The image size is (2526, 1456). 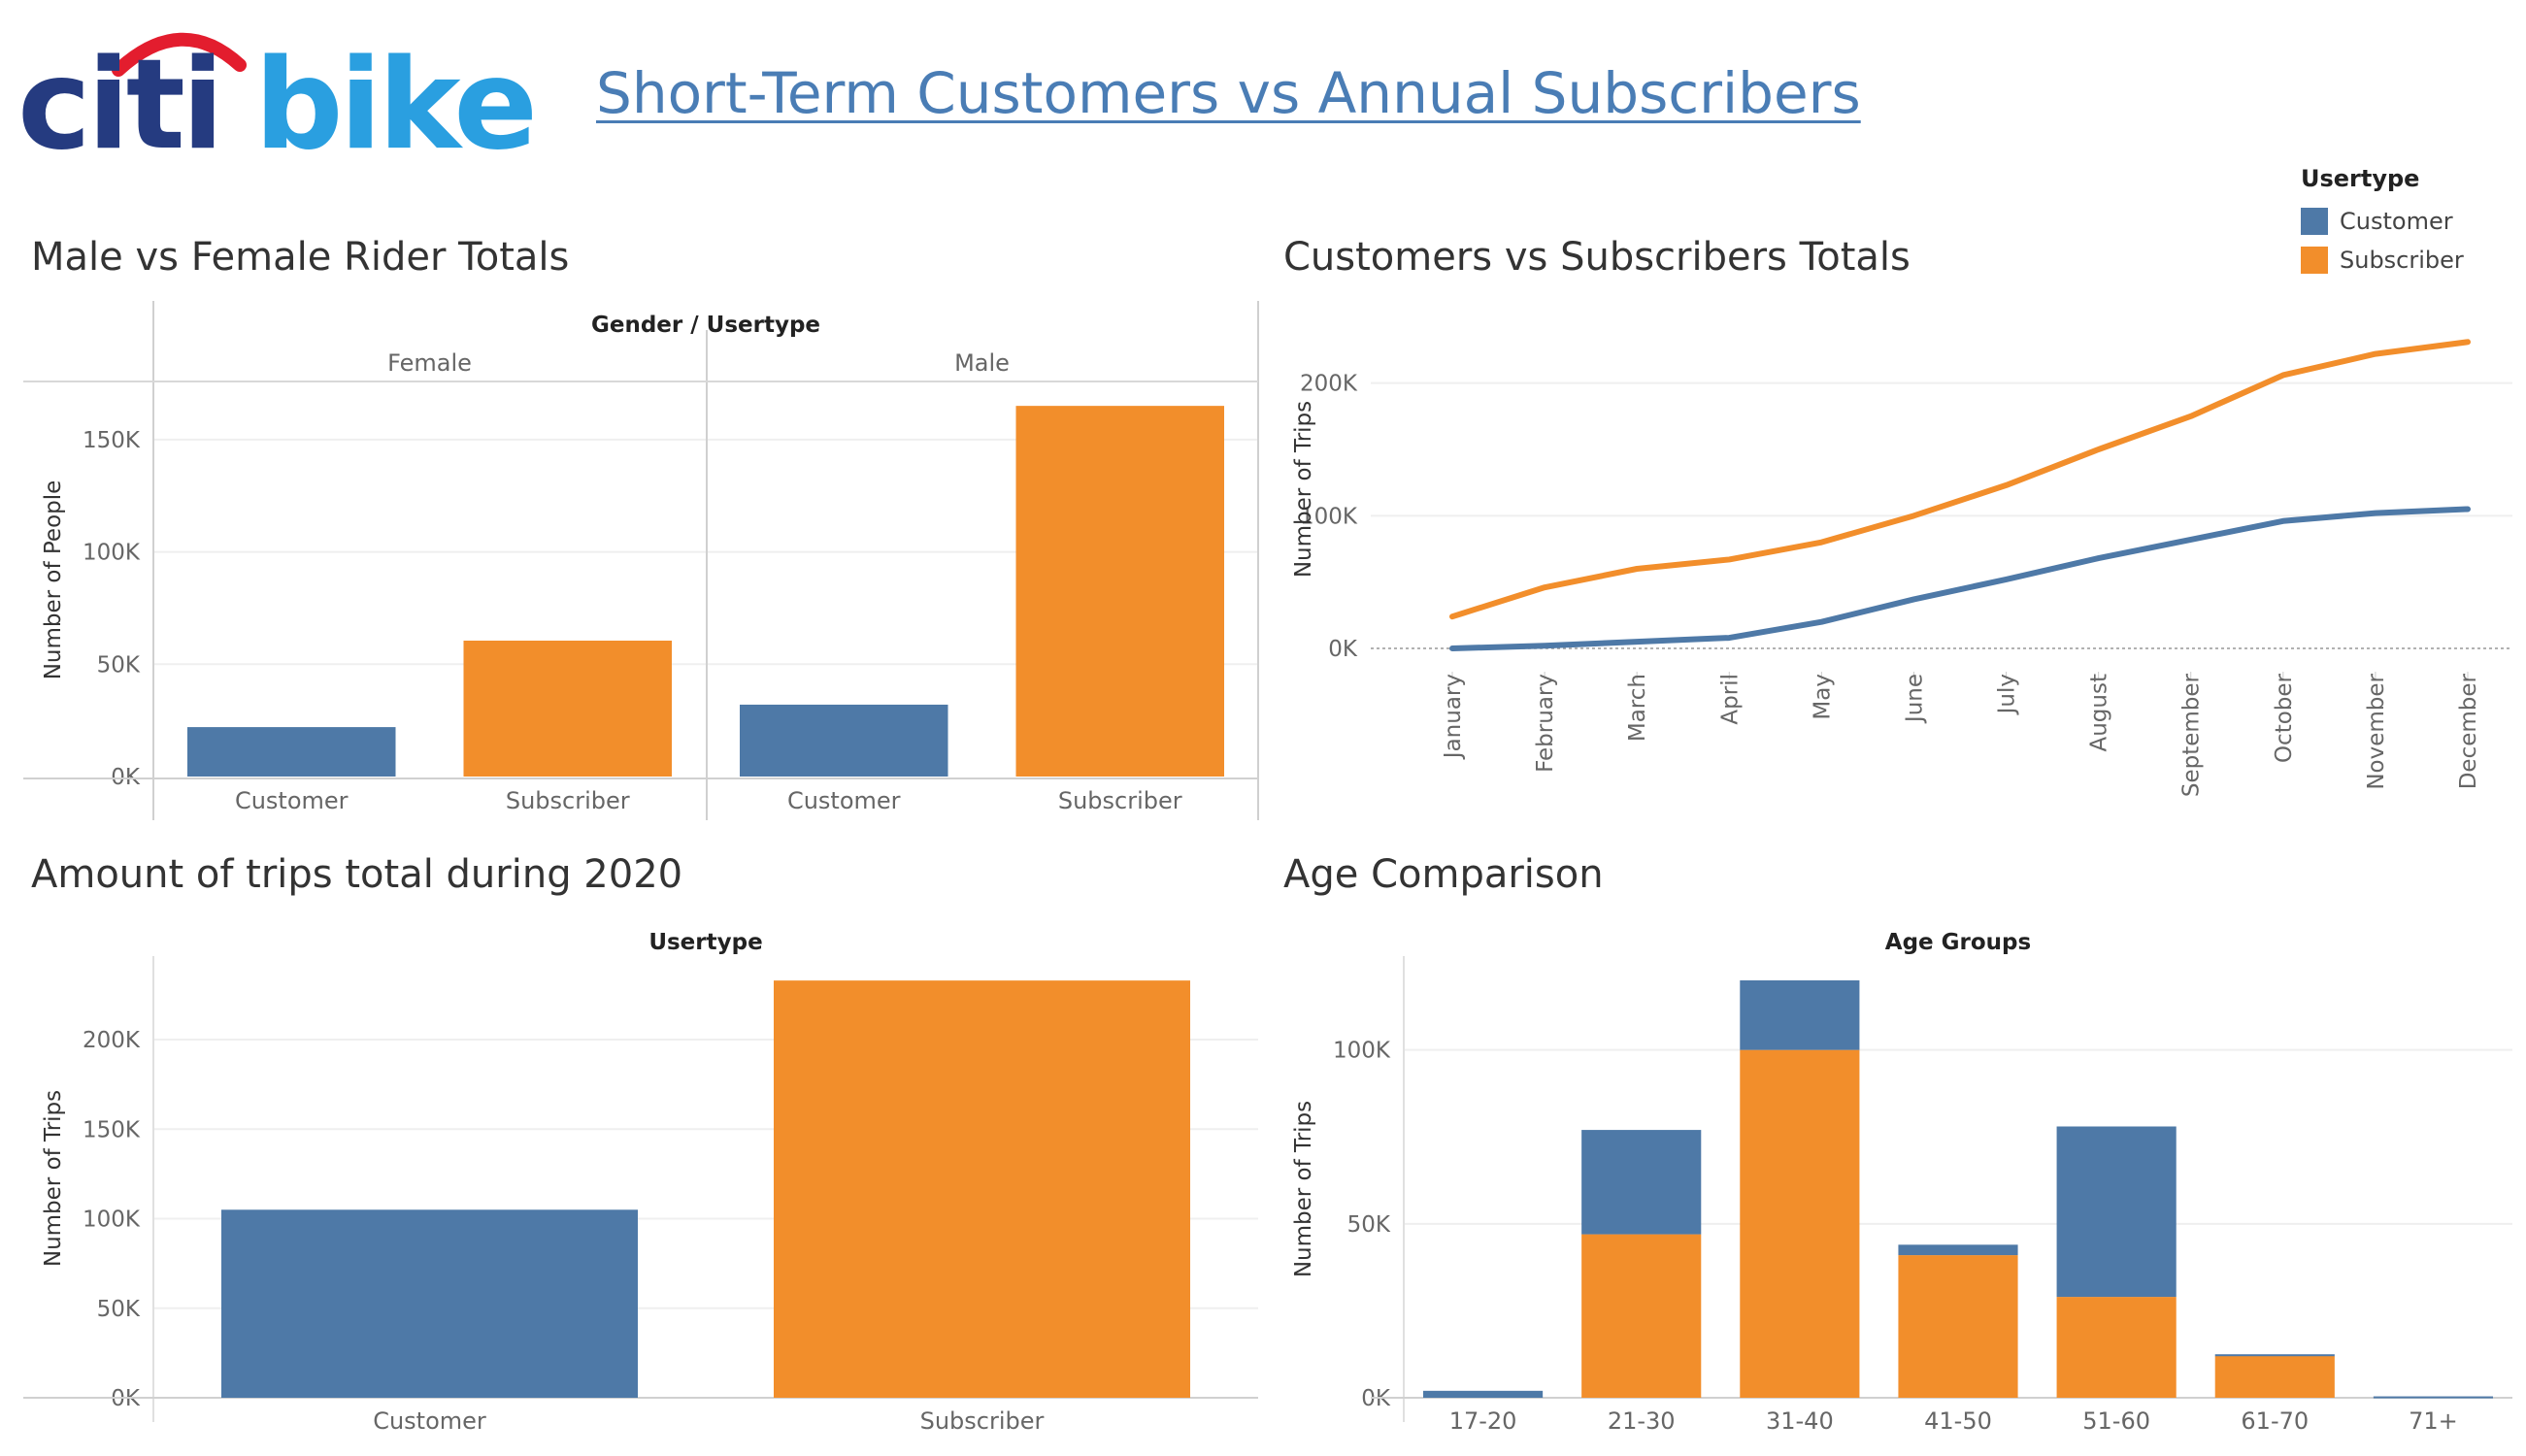 What do you see at coordinates (567, 708) in the screenshot?
I see `gender-bar-female-subscriber` at bounding box center [567, 708].